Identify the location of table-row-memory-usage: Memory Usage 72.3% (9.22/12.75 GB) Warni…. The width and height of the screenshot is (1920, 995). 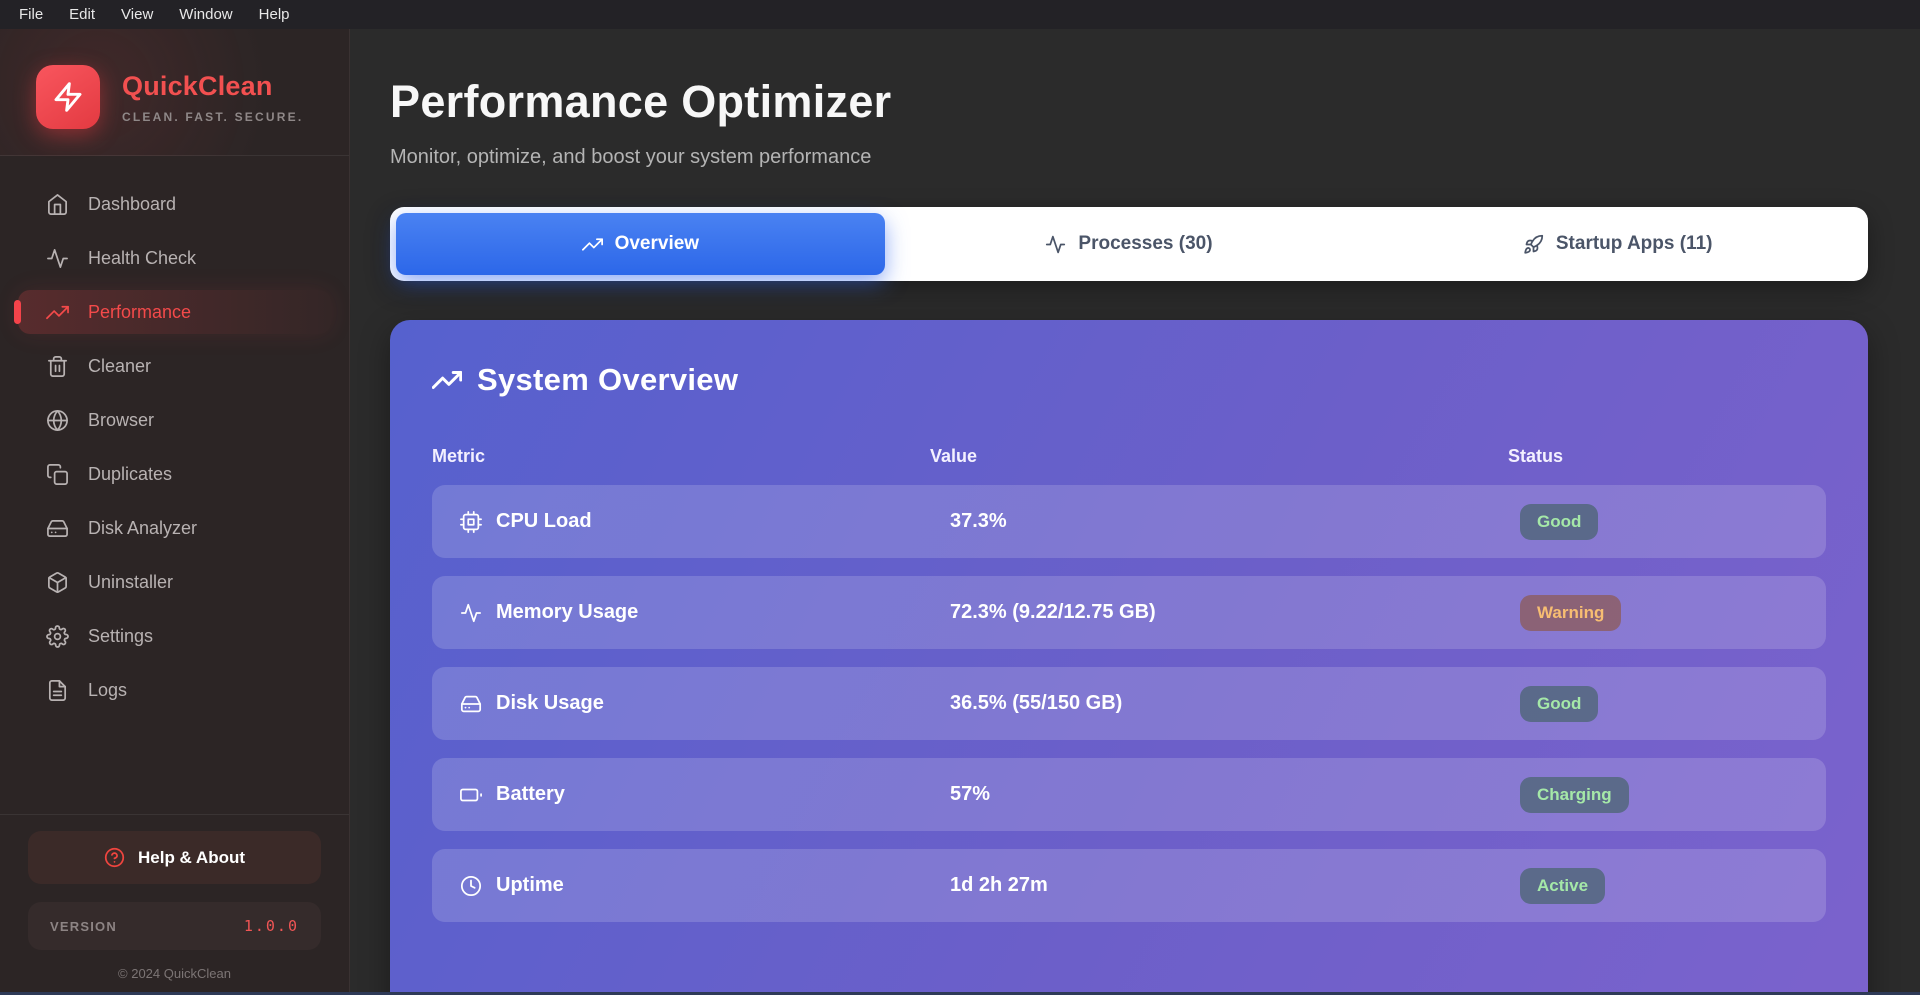
(1129, 612).